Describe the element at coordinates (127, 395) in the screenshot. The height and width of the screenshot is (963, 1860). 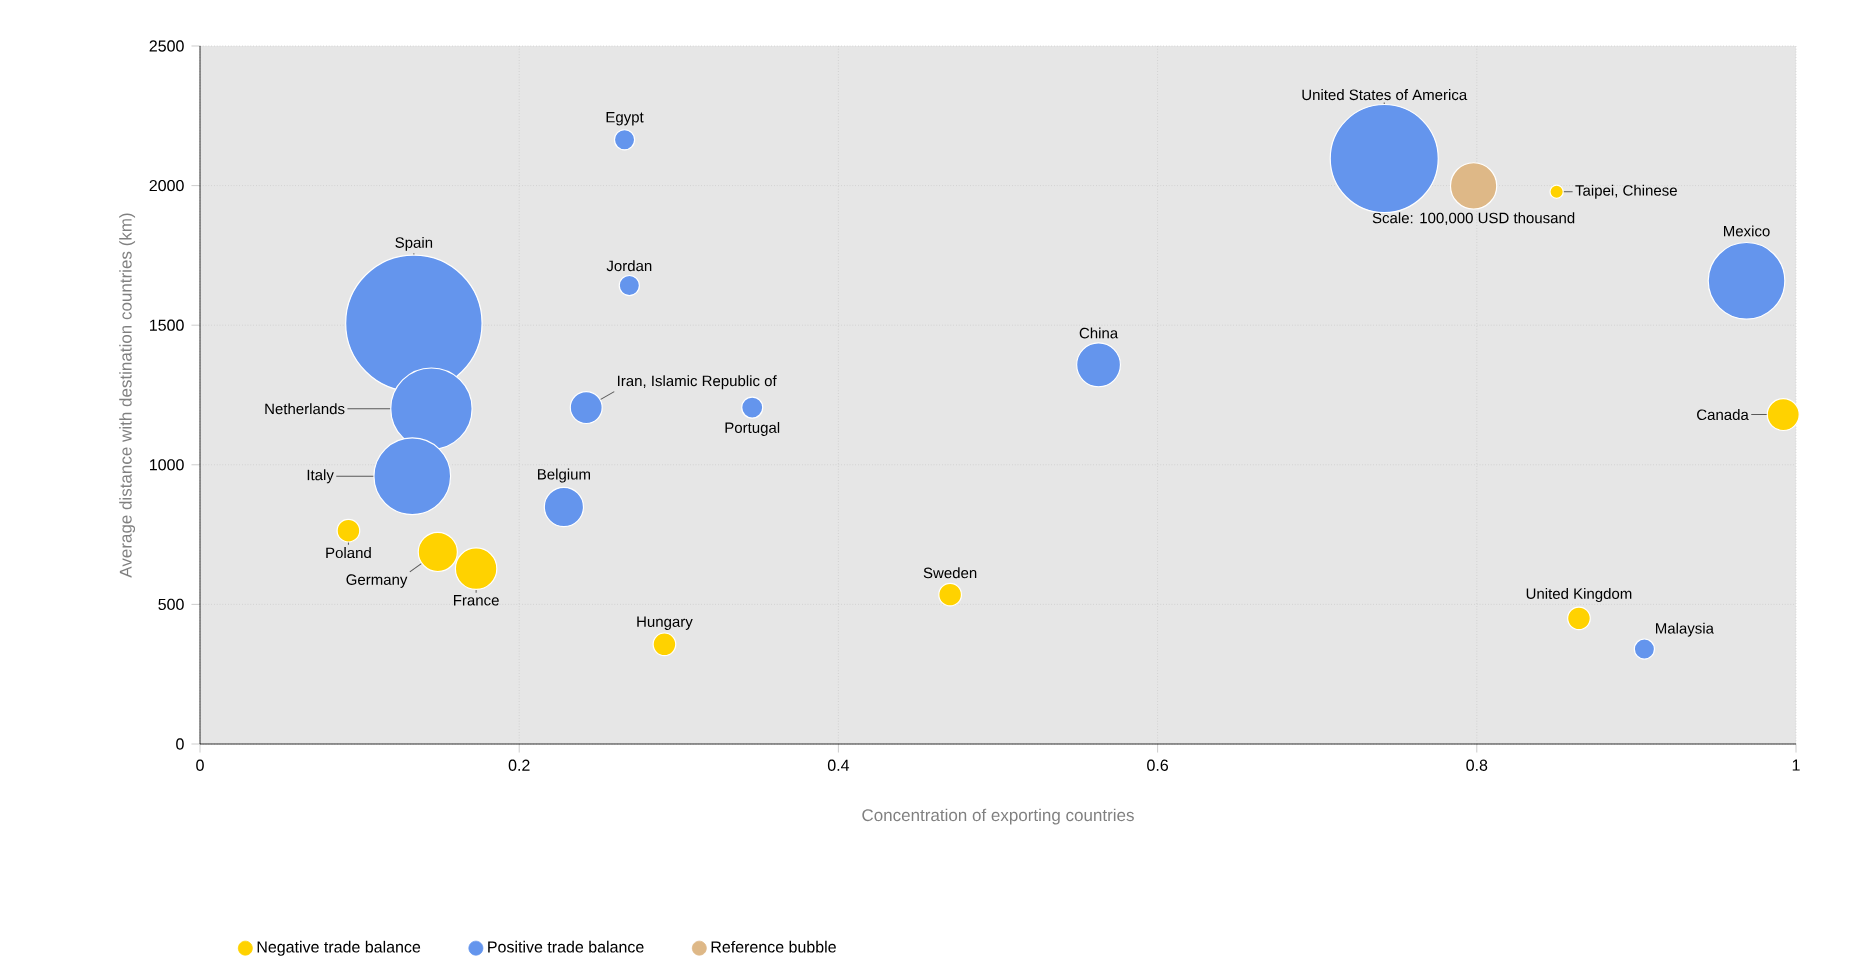
I see `y-axis-title: Average distance with destination countries (km)` at that location.